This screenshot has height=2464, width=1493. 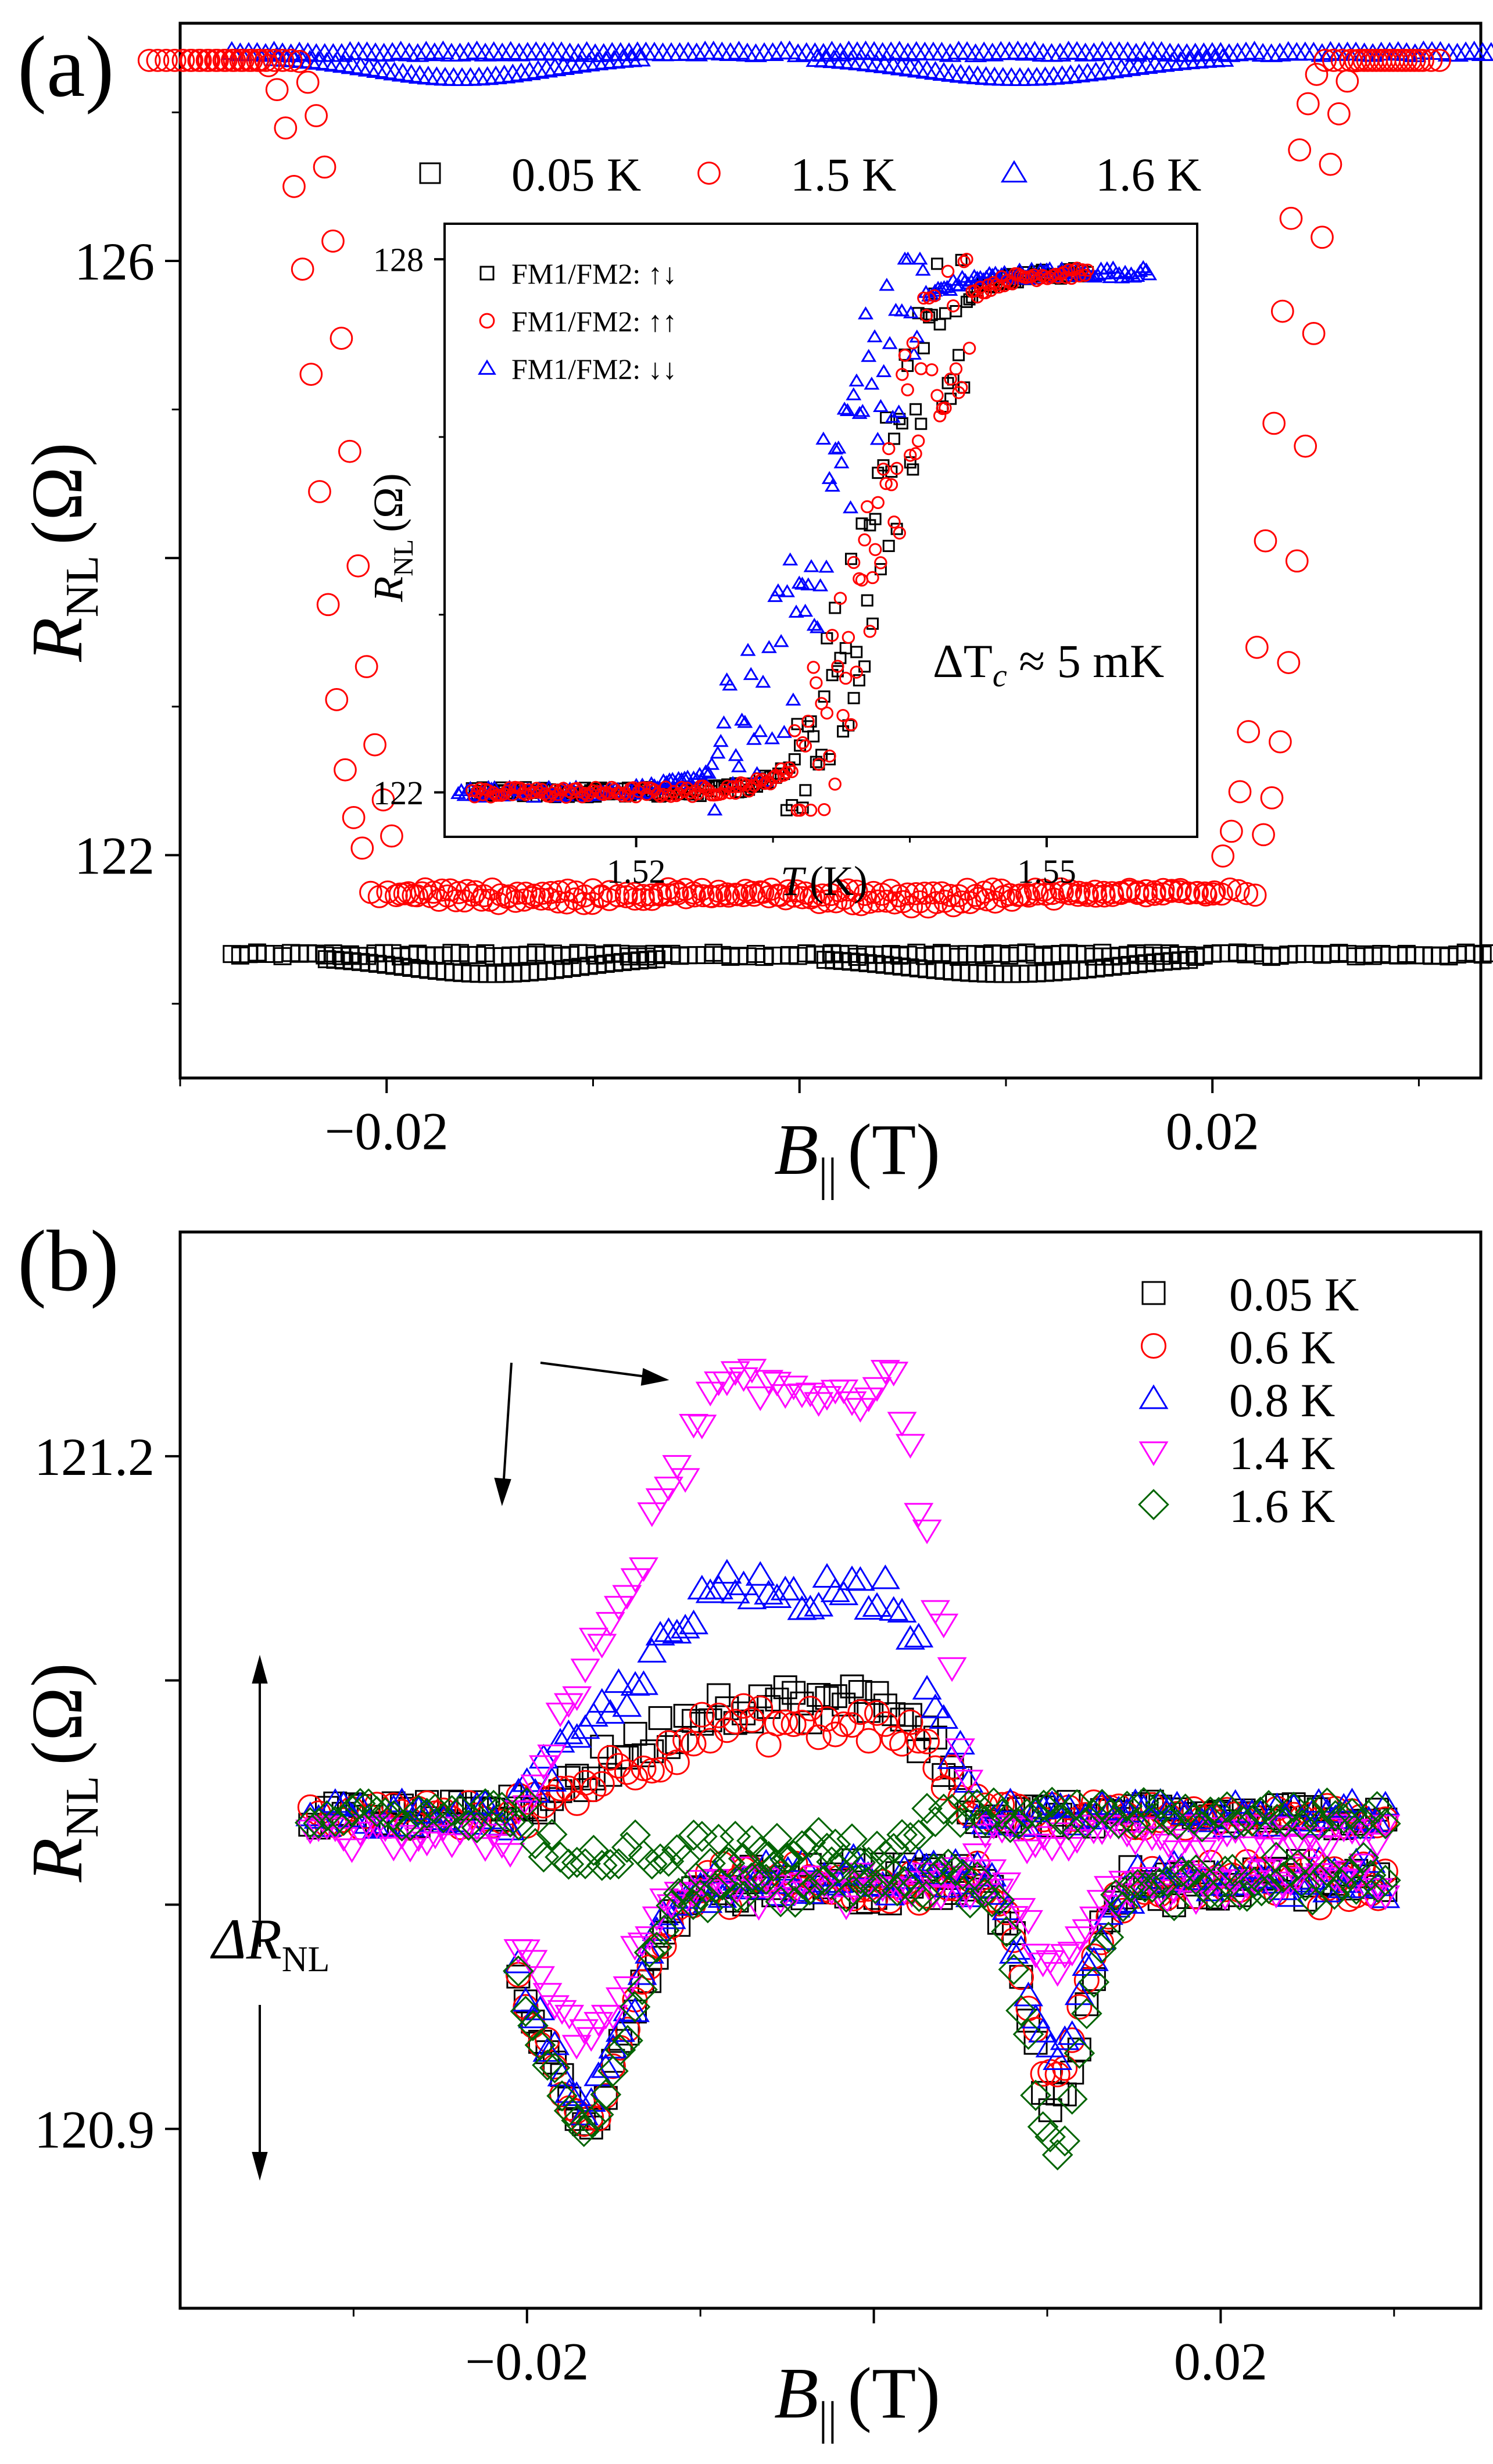 I want to click on panel-b-legend: 0.05 K0.6 K0.8 K1.4 K1.6 K, so click(x=1248, y=1400).